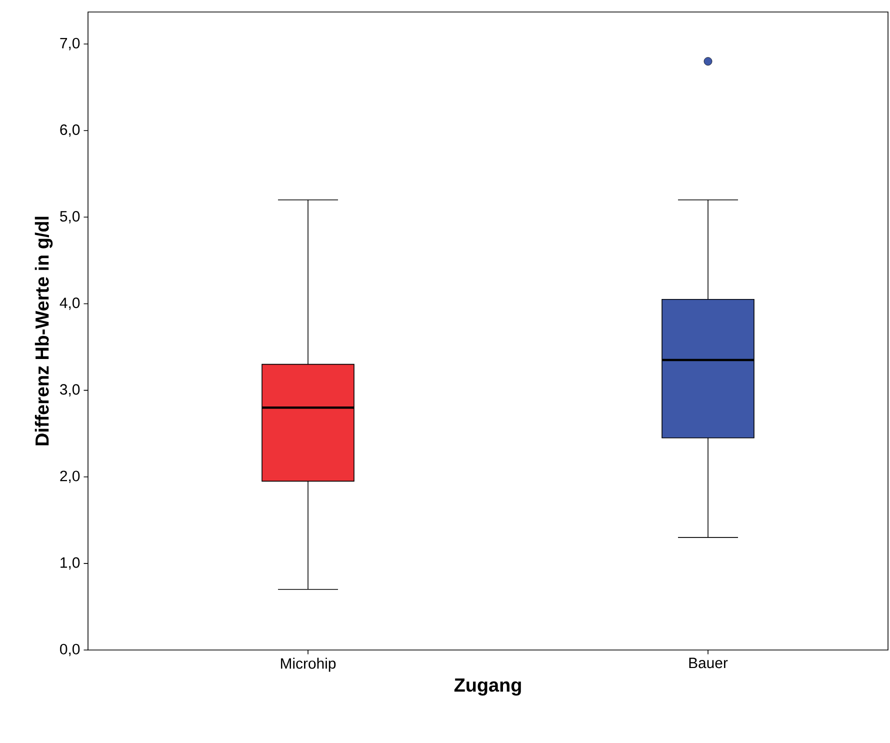 Image resolution: width=890 pixels, height=743 pixels. Describe the element at coordinates (70, 217) in the screenshot. I see `y-tick-label: 5,0` at that location.